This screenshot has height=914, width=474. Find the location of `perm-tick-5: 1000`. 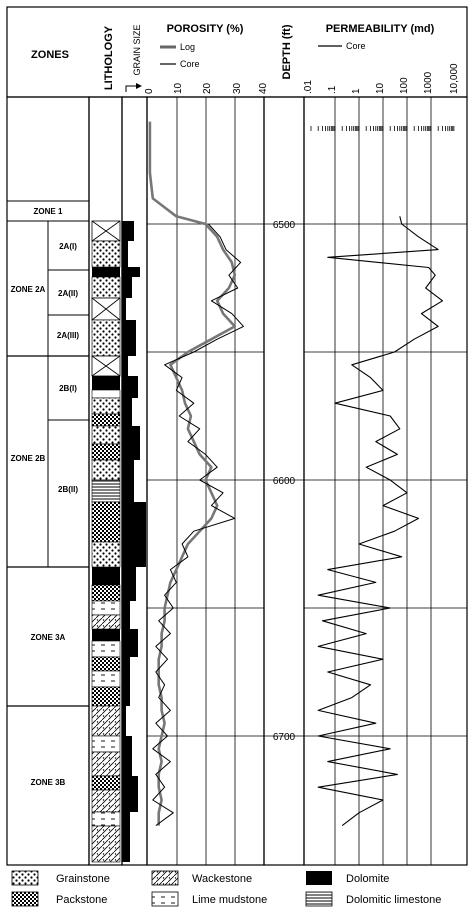

perm-tick-5: 1000 is located at coordinates (428, 82).